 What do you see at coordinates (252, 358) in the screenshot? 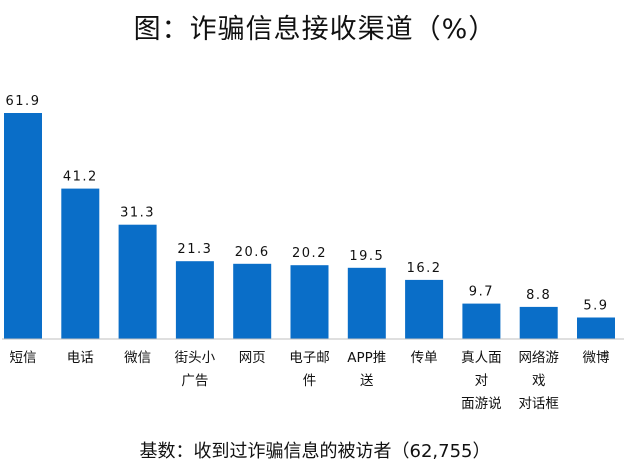
I see `category-label: 网页` at bounding box center [252, 358].